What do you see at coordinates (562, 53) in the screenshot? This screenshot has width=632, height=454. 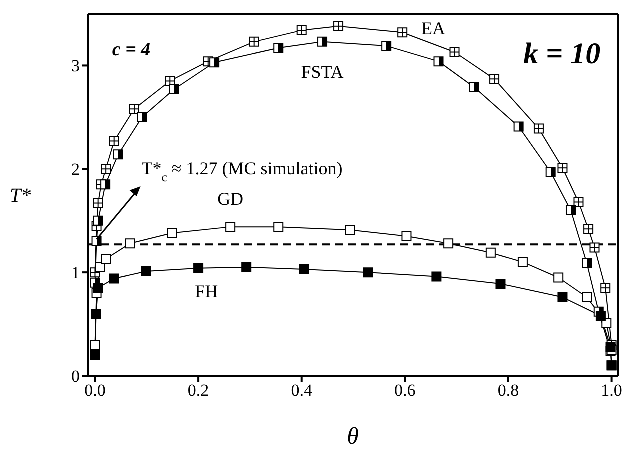 I see `annotation: k = 10` at bounding box center [562, 53].